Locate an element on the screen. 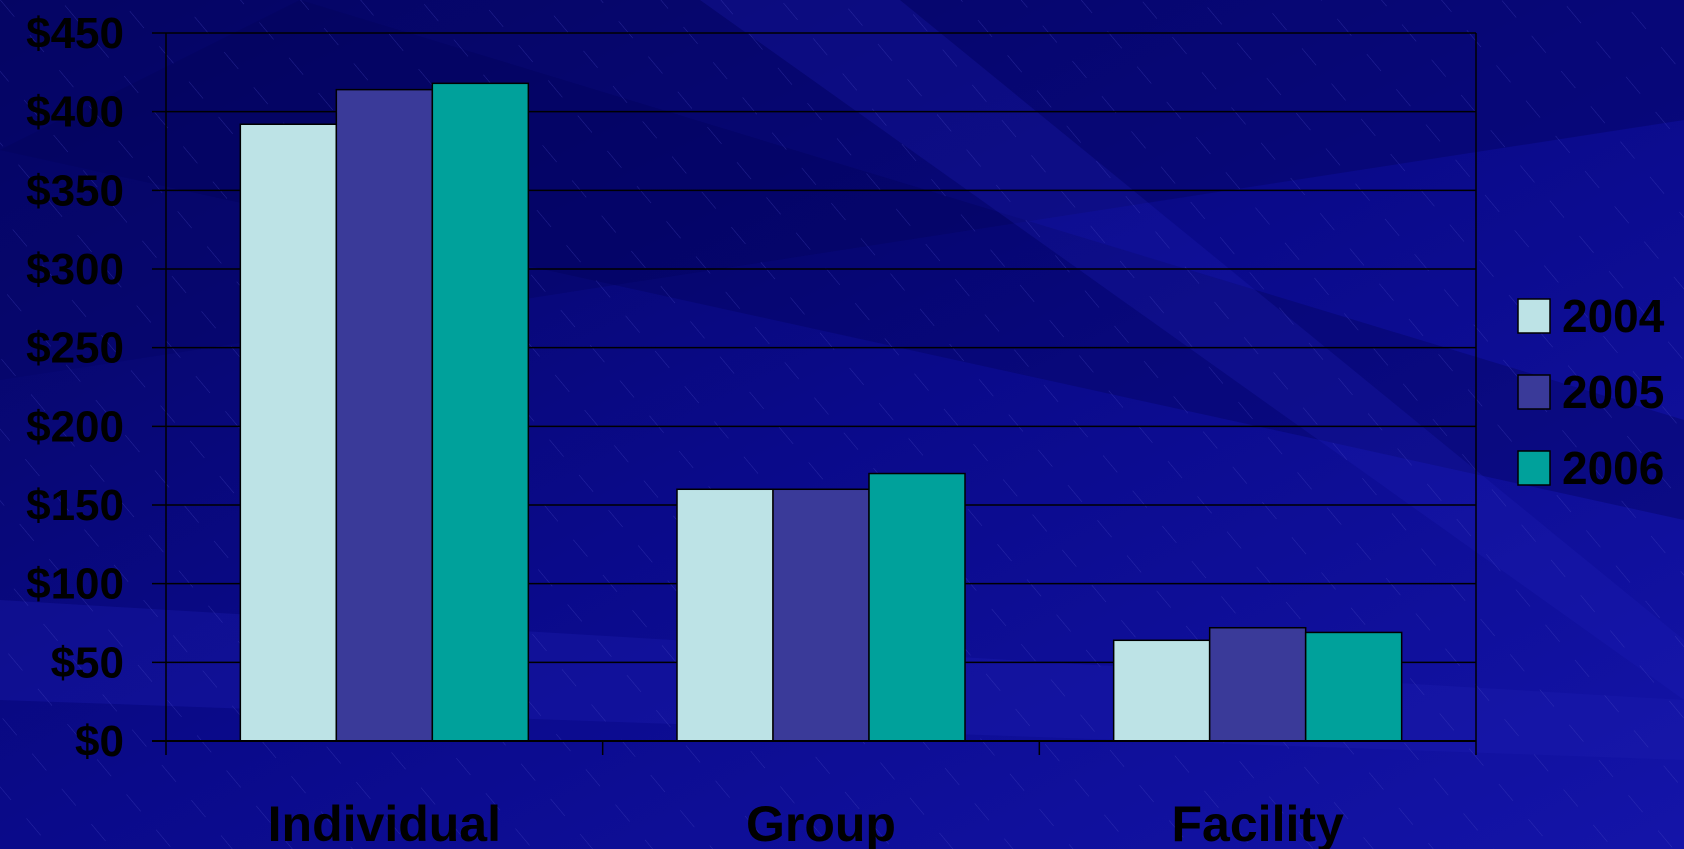  y-tick-label: $250 is located at coordinates (75, 348).